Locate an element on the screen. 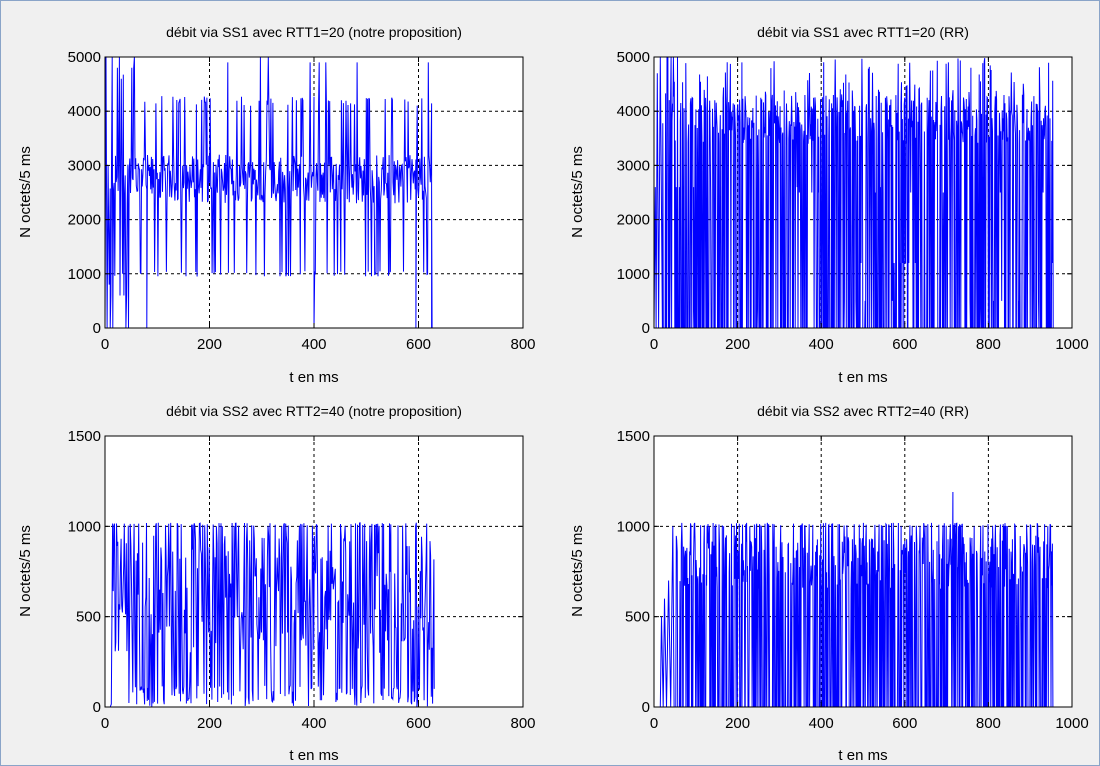 The image size is (1100, 766). ytick-label-1-4: 4000 is located at coordinates (84, 111).